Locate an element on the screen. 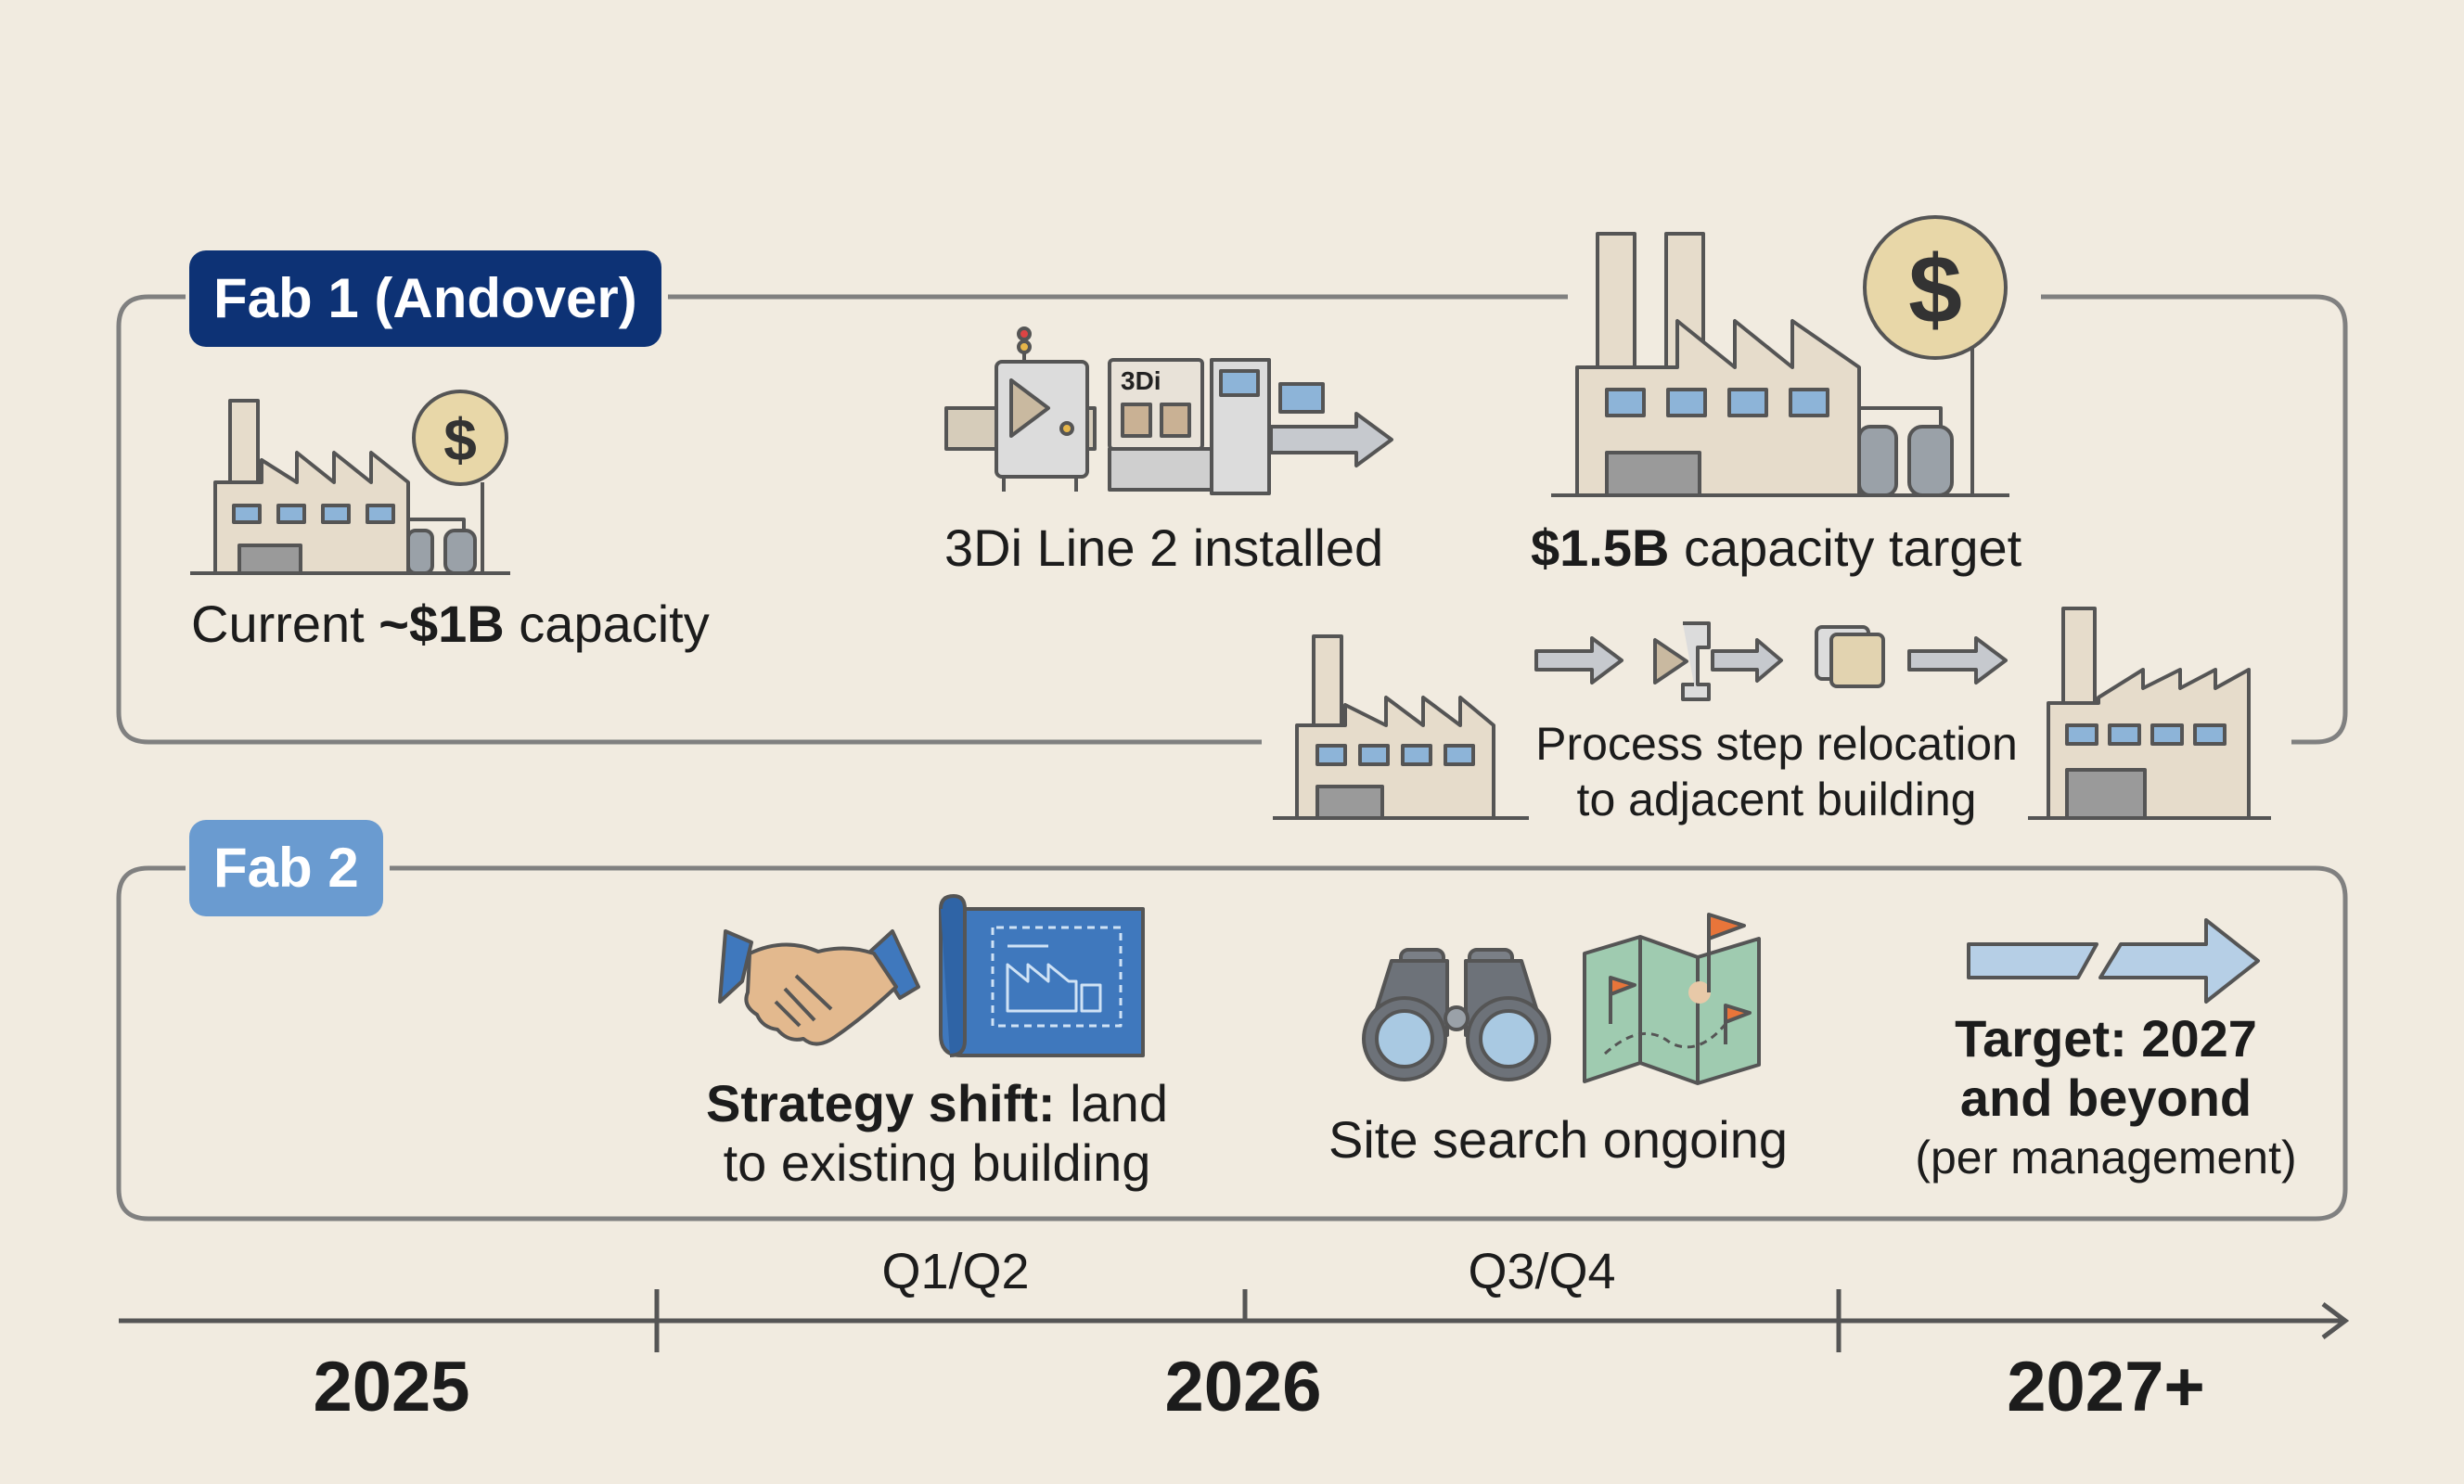 The image size is (2464, 1484). fab2-title: Fab 2 is located at coordinates (286, 868).